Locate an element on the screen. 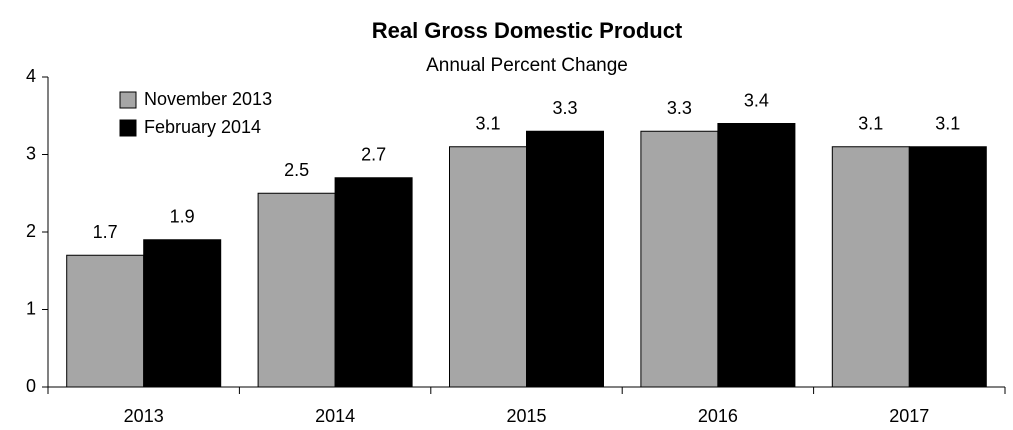 This screenshot has width=1013, height=430. y-tick-label: 4 is located at coordinates (31, 76).